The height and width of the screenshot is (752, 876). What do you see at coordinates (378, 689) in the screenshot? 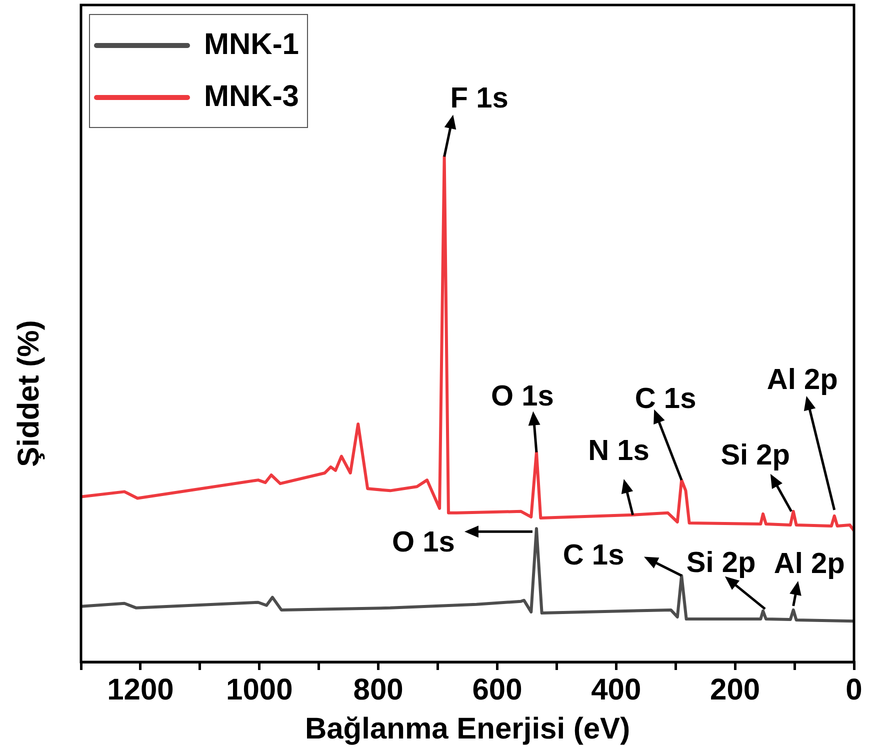
I see `x-tick-label: 800` at bounding box center [378, 689].